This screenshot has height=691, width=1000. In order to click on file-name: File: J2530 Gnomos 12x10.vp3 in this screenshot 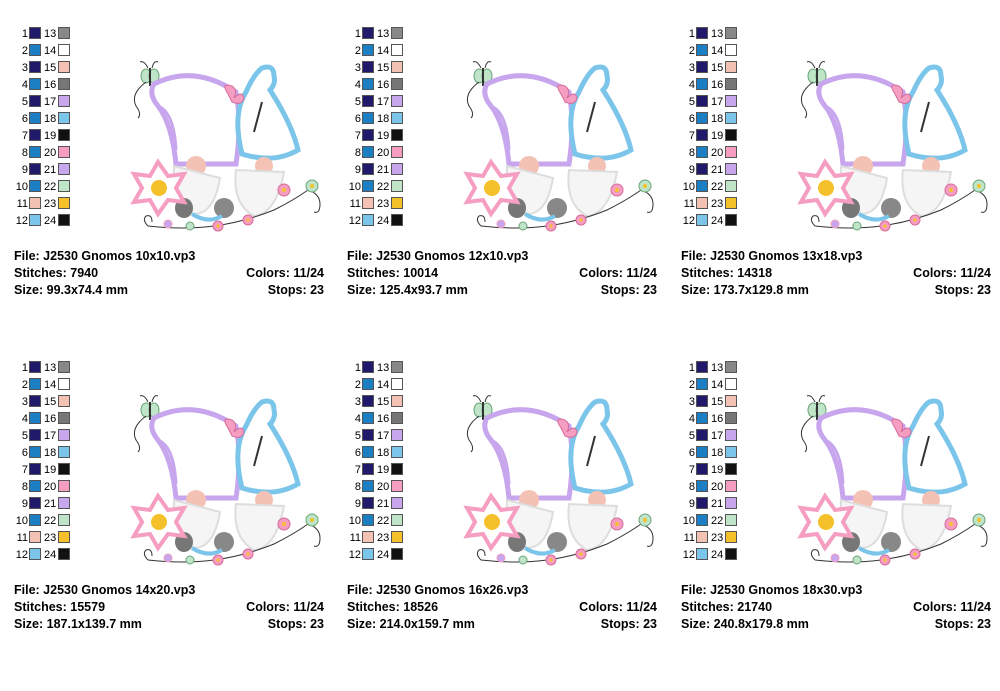, I will do `click(438, 256)`.